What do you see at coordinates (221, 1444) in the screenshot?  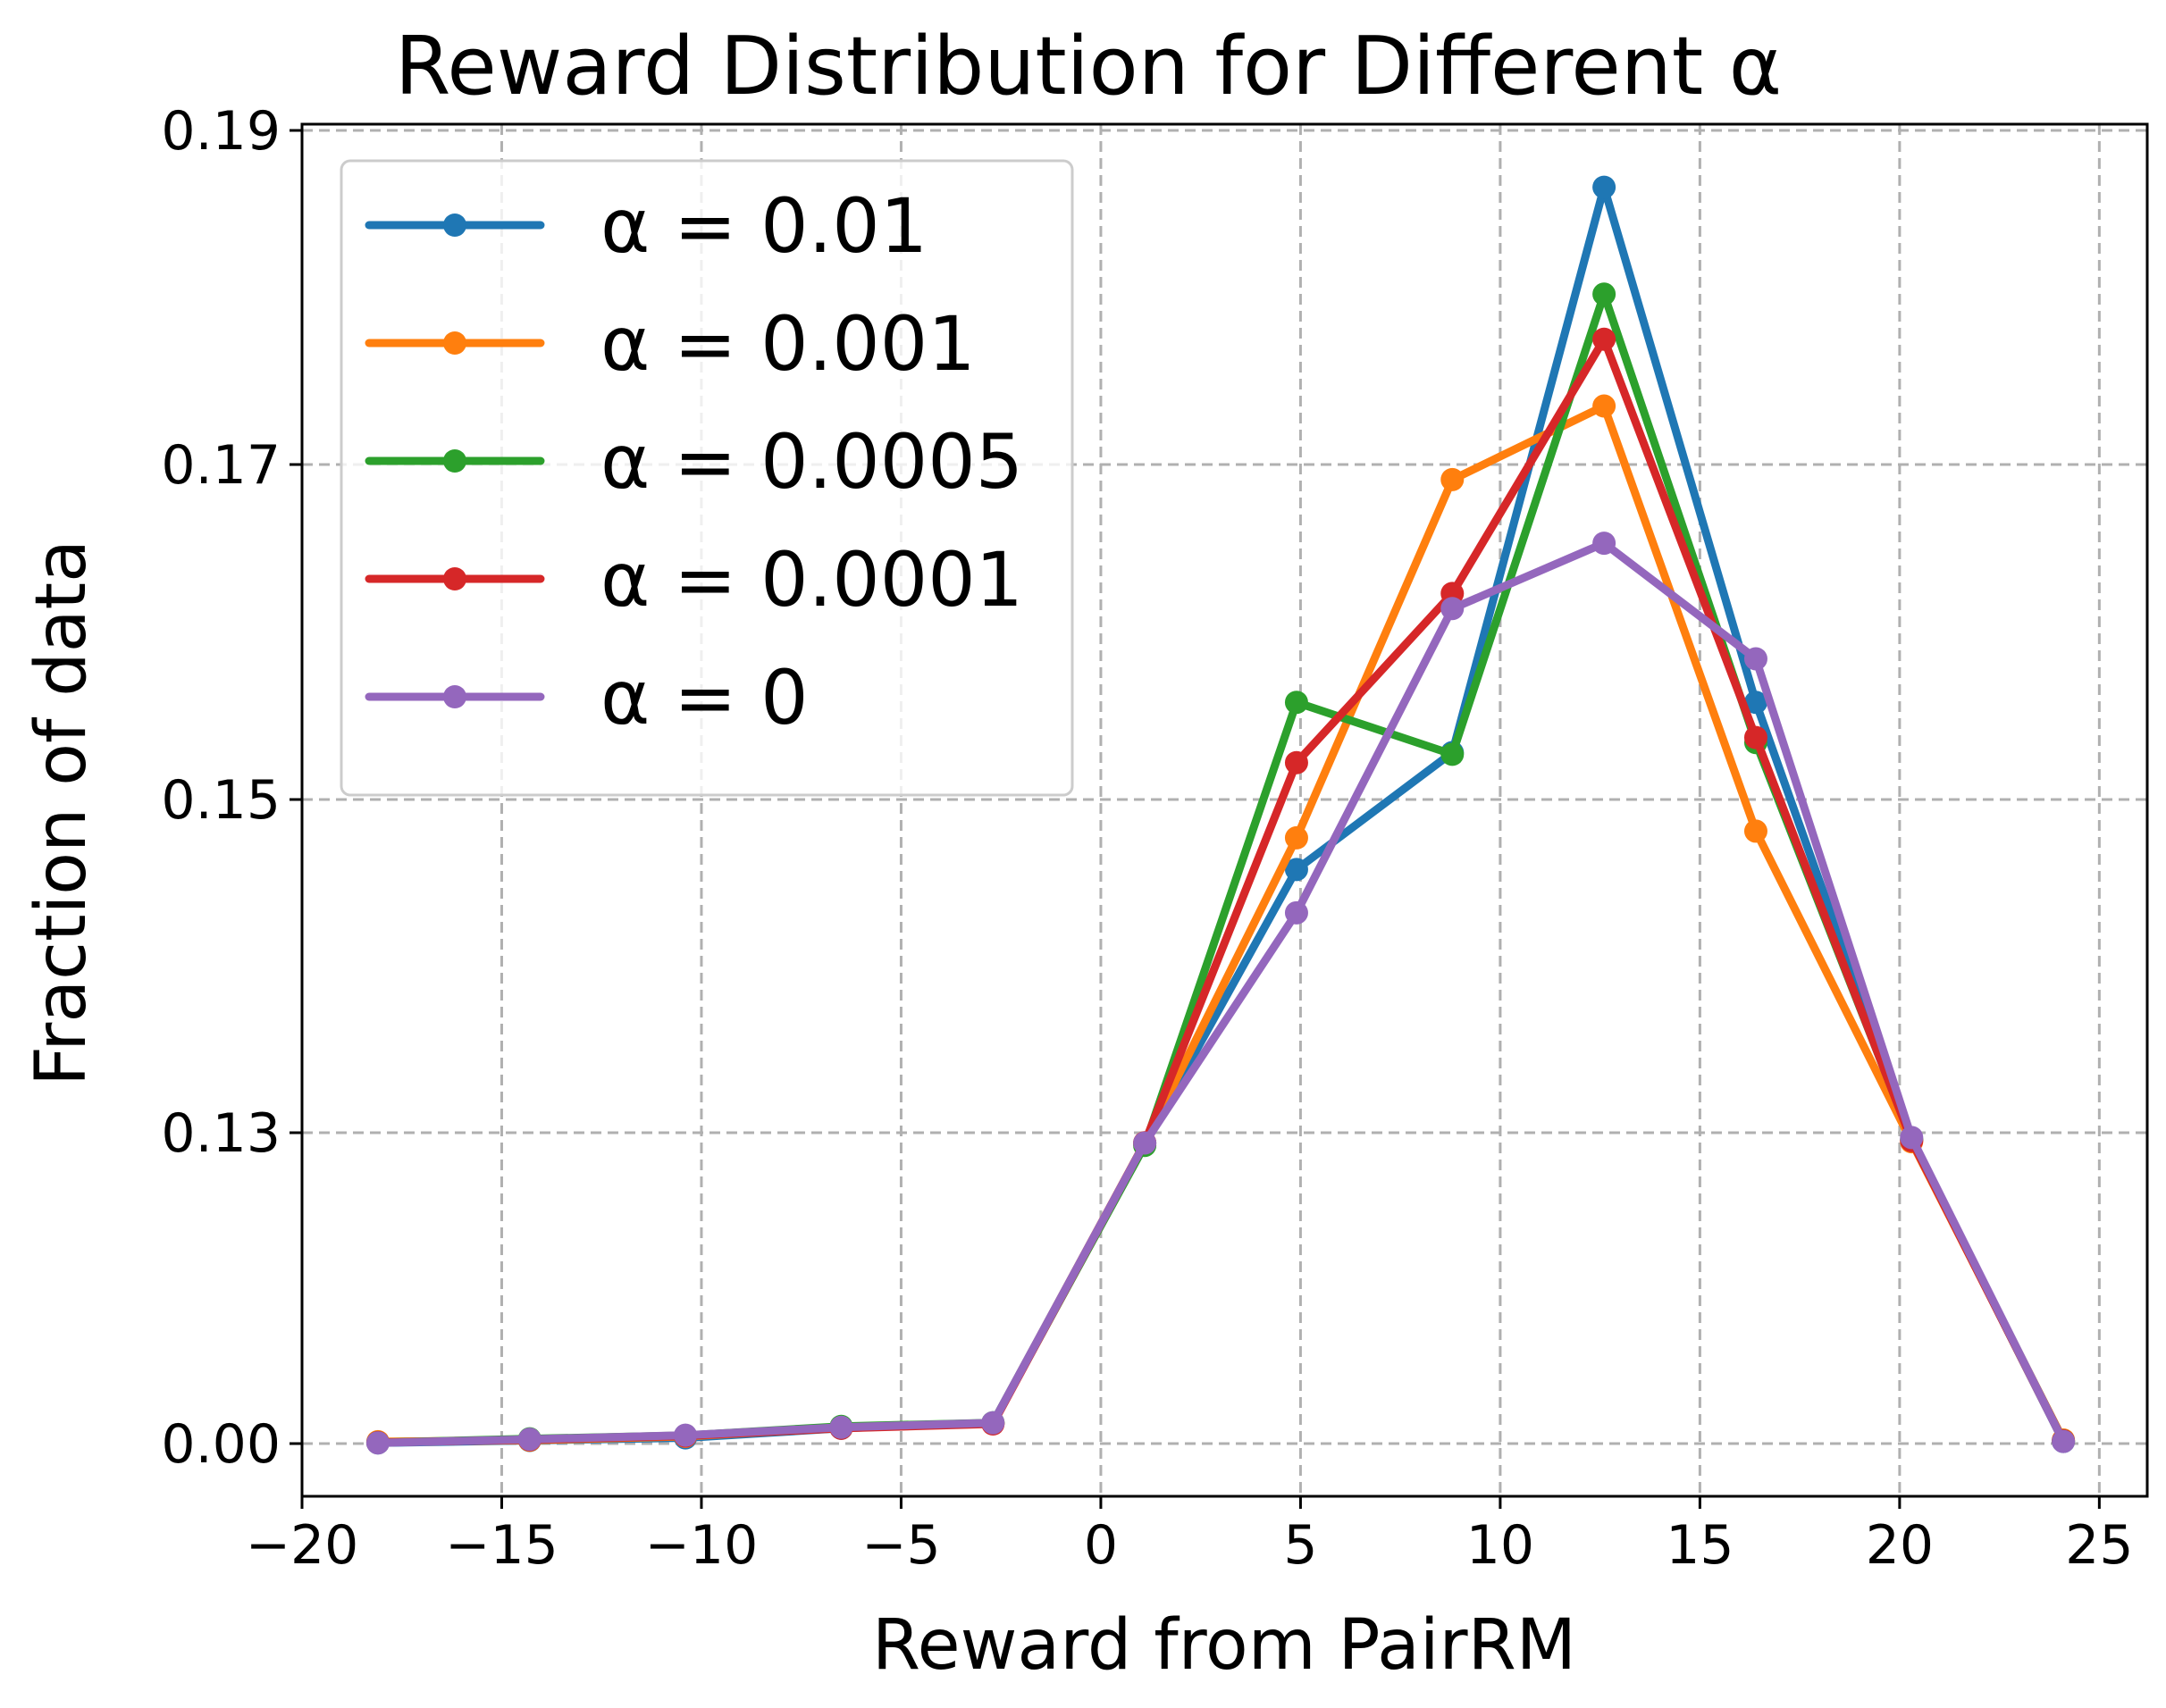 I see `y-tick-label: 0.00` at bounding box center [221, 1444].